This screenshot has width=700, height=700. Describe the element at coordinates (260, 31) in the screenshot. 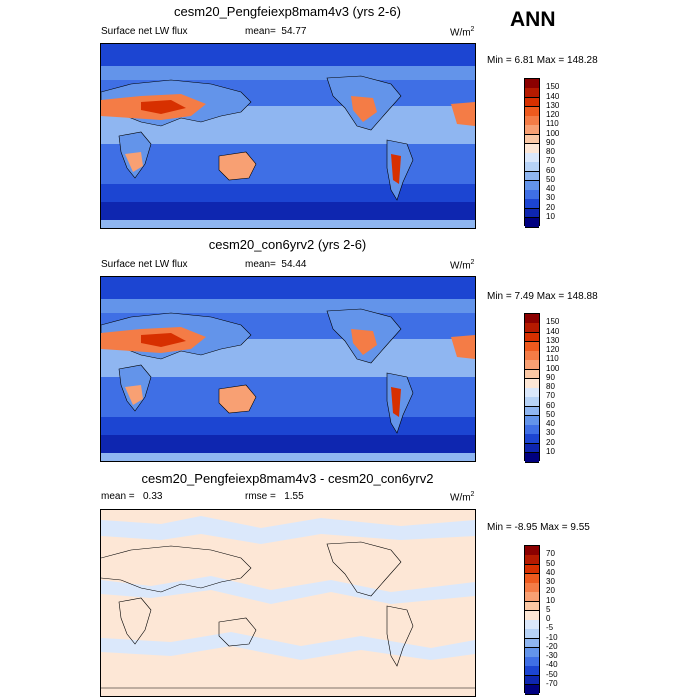

I see `panel-1-mean-label: mean=` at that location.